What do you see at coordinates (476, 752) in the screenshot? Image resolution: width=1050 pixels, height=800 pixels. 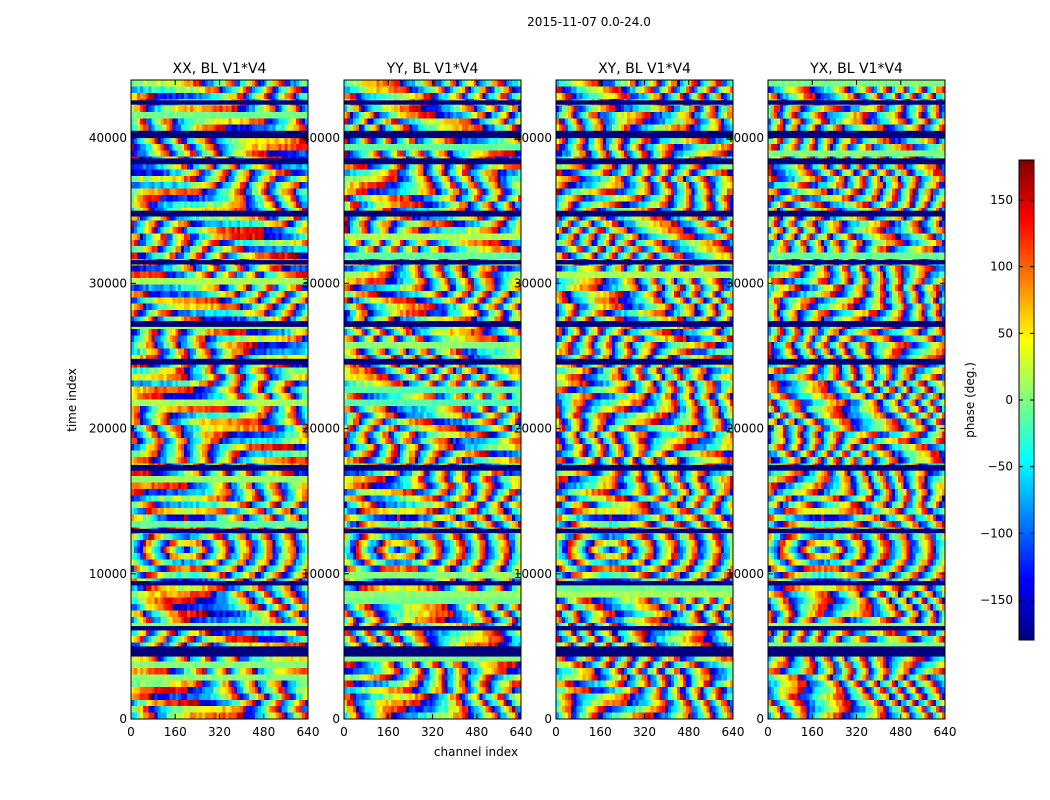 I see `x-axis-label: channel index` at bounding box center [476, 752].